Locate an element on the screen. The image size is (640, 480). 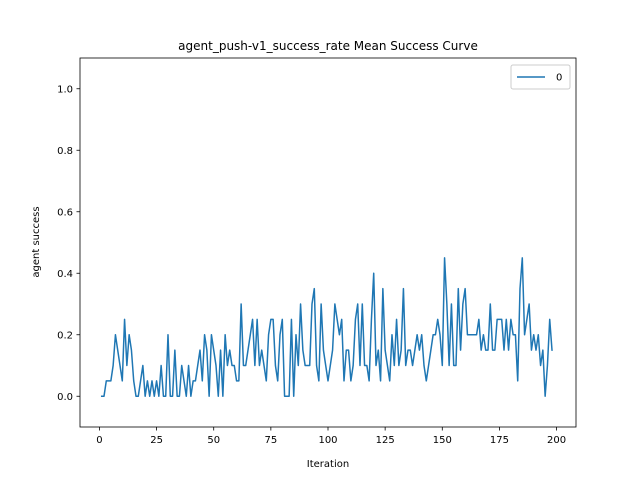
legend-label-0: 0 is located at coordinates (559, 78).